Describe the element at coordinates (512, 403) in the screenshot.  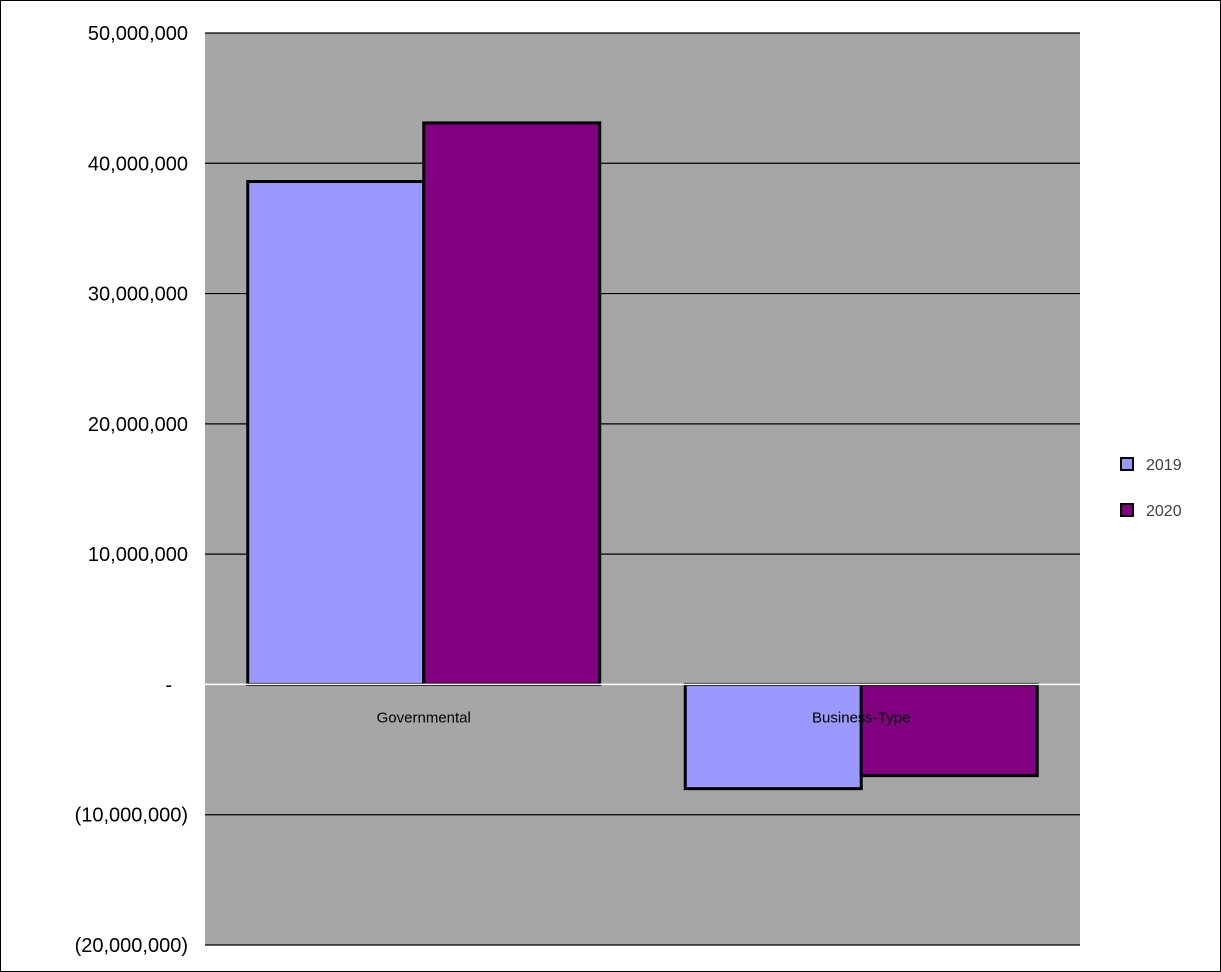
I see `bar-2020-governmental` at that location.